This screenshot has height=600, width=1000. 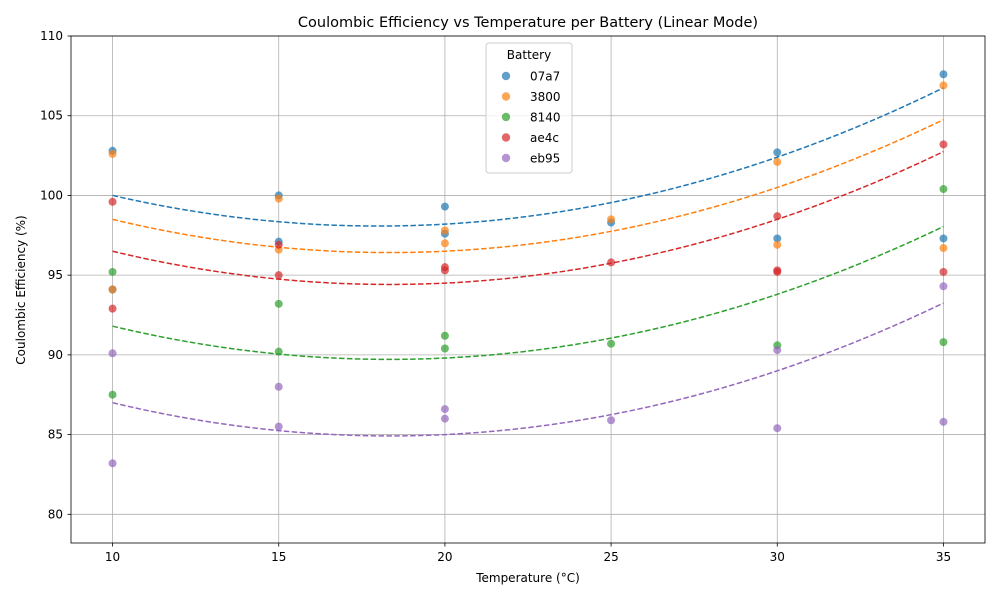 What do you see at coordinates (55, 514) in the screenshot?
I see `y-tick-label: 80` at bounding box center [55, 514].